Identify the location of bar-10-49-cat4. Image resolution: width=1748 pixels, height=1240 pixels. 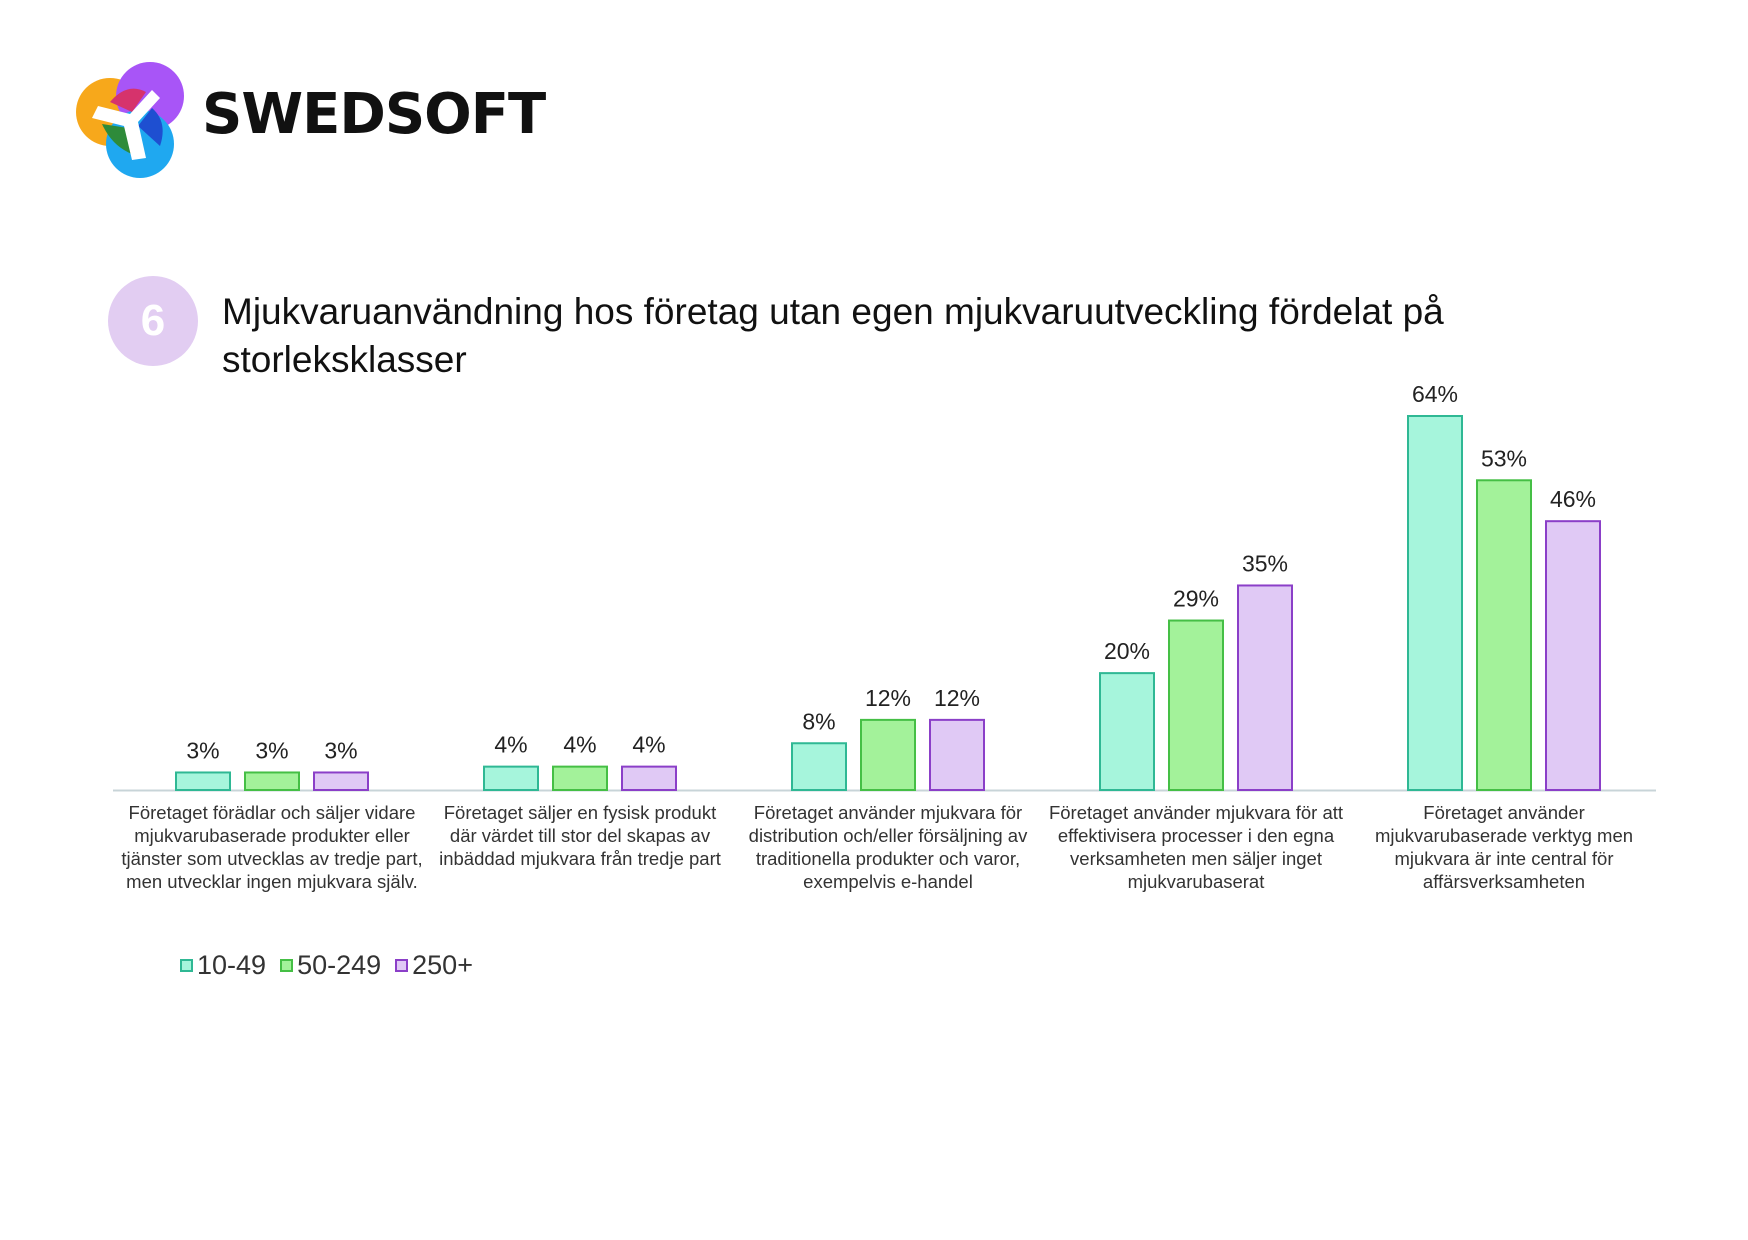
(1127, 731).